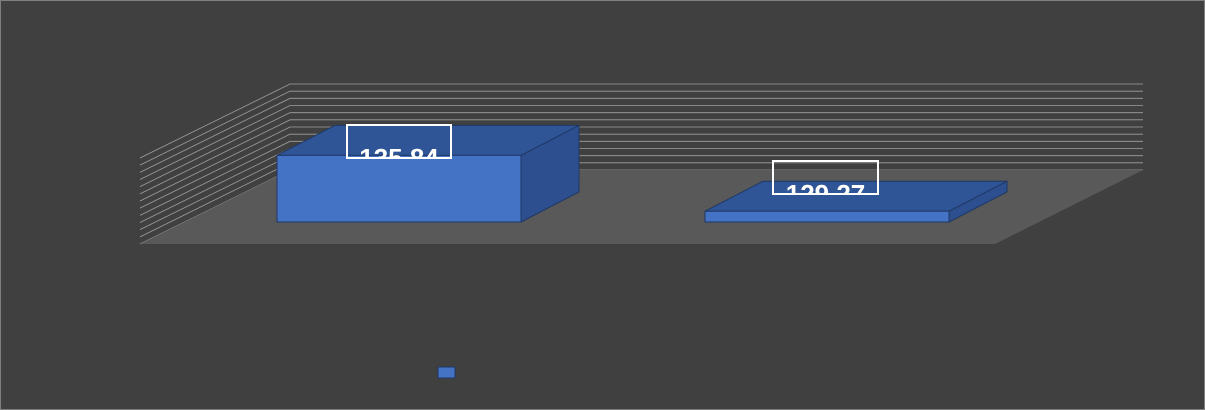  I want to click on data-label-text: 135.84, so click(399, 158).